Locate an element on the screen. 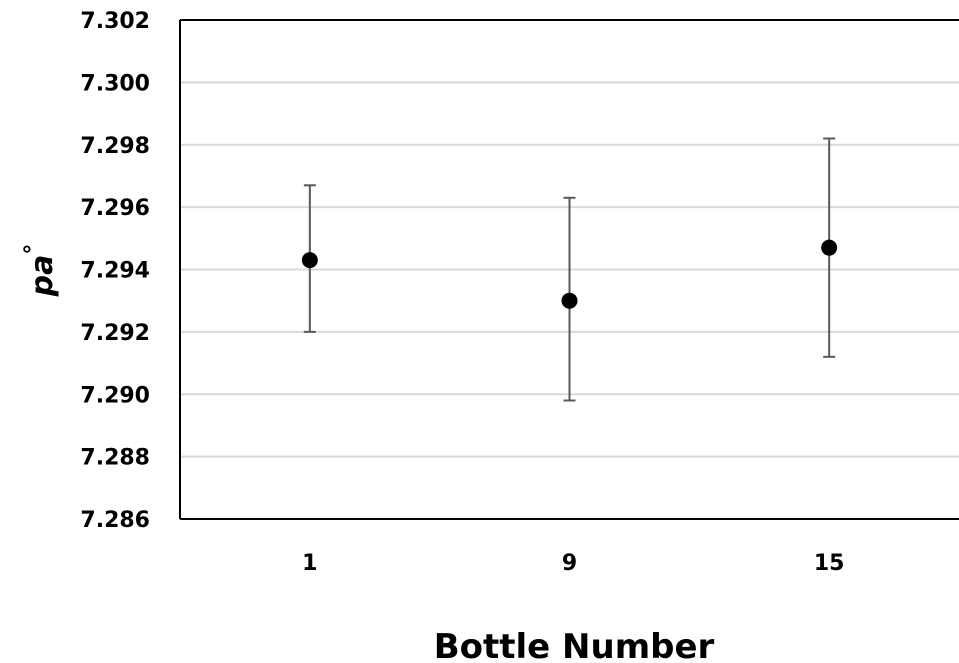 This screenshot has height=663, width=959. x-tick-labels: 1 9 15 is located at coordinates (573, 563).